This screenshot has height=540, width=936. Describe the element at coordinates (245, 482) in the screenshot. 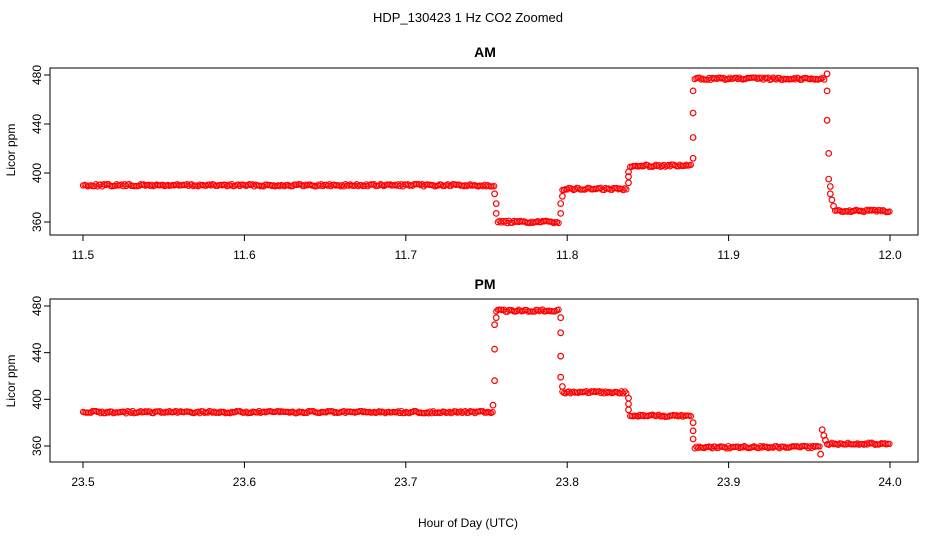

I see `x-tick-label: 23.6` at that location.